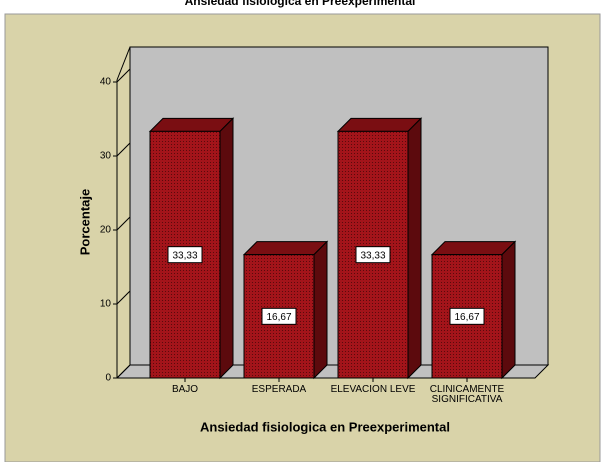 The width and height of the screenshot is (605, 462). What do you see at coordinates (467, 394) in the screenshot?
I see `x-tick-label: CLINICAMENTE SIGNIFICATIVA` at bounding box center [467, 394].